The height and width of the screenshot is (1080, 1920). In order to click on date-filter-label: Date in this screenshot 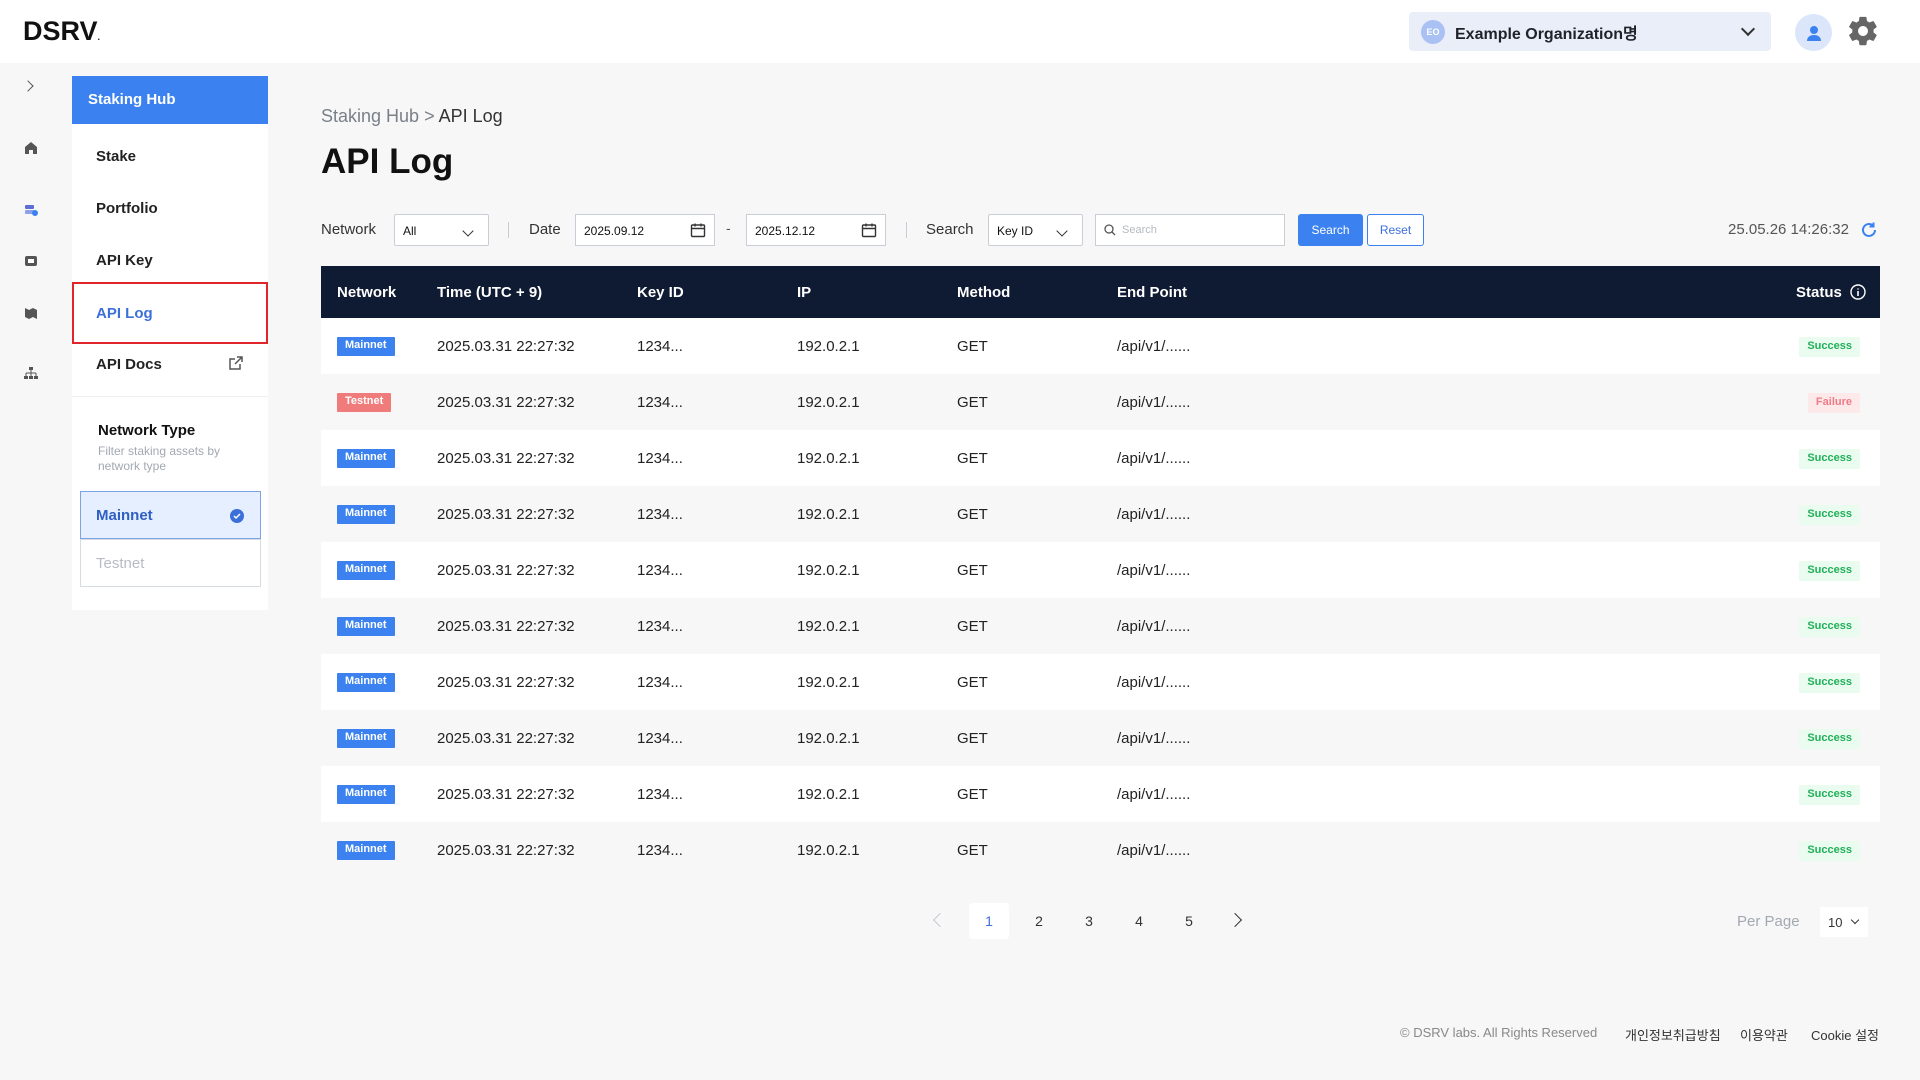, I will do `click(545, 229)`.